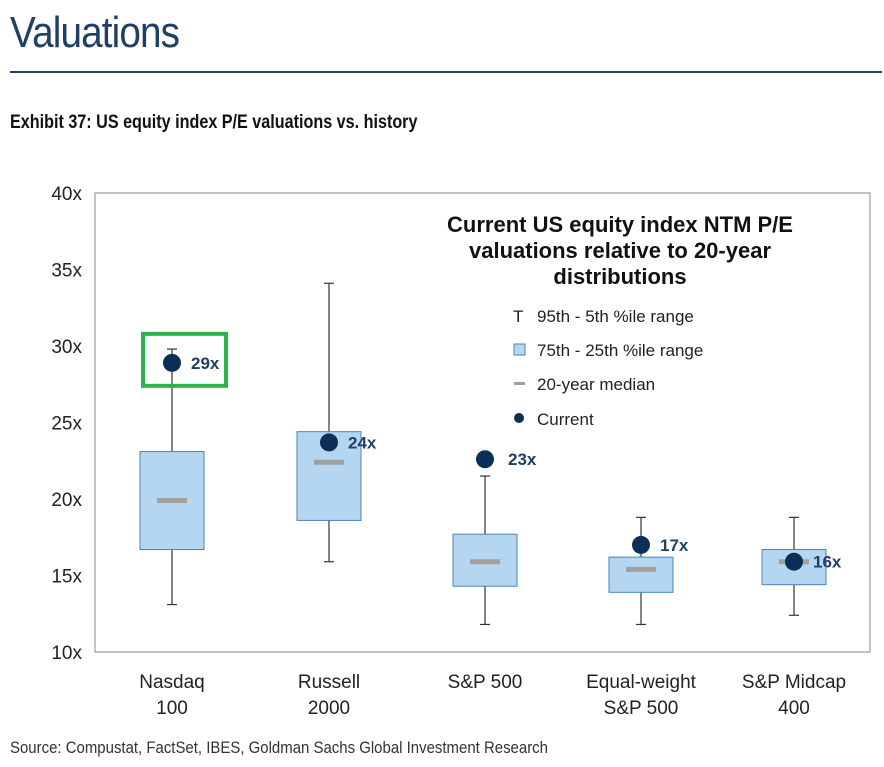 This screenshot has width=884, height=767. Describe the element at coordinates (205, 363) in the screenshot. I see `current-value-label: 29x` at that location.